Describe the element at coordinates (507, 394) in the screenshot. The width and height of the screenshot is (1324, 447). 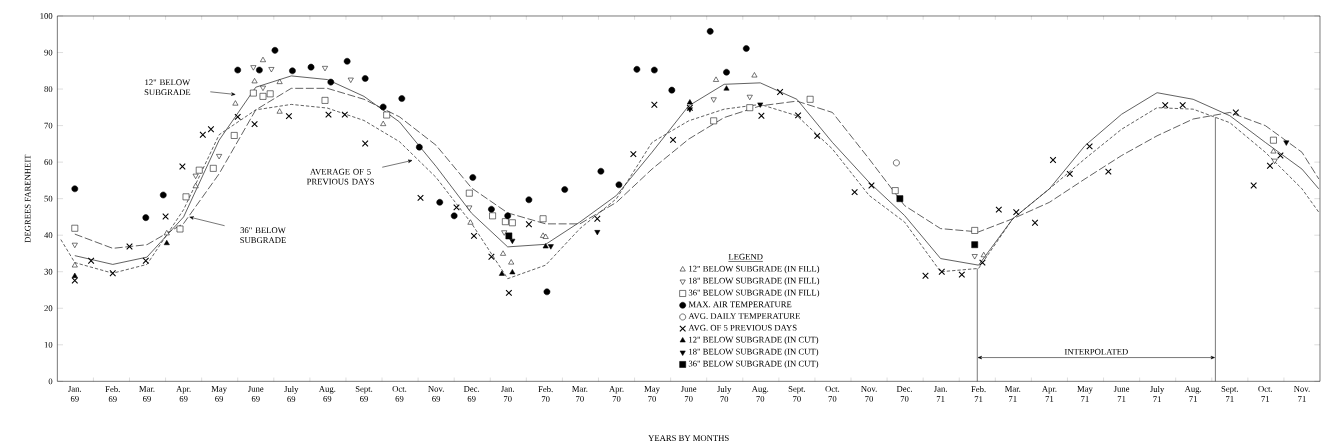
I see `x-tick-label: Jan. 70` at that location.